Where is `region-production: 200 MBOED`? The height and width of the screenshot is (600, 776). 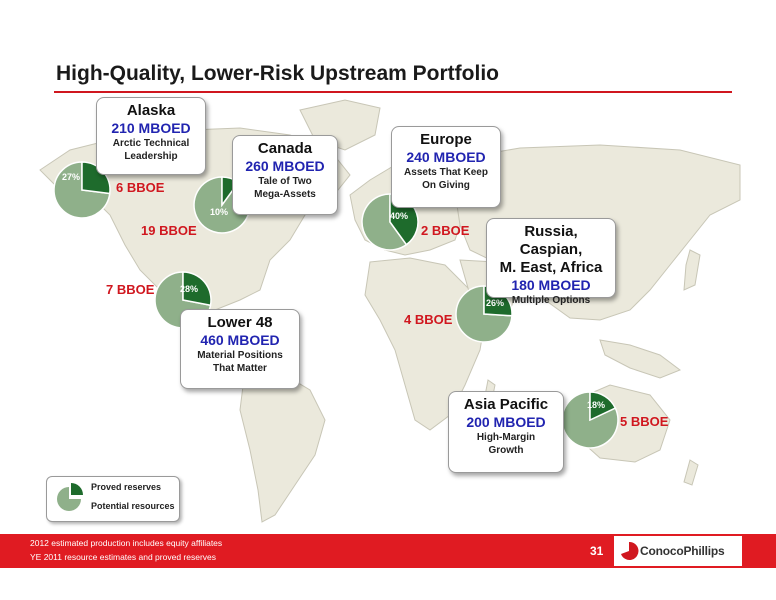 region-production: 200 MBOED is located at coordinates (506, 422).